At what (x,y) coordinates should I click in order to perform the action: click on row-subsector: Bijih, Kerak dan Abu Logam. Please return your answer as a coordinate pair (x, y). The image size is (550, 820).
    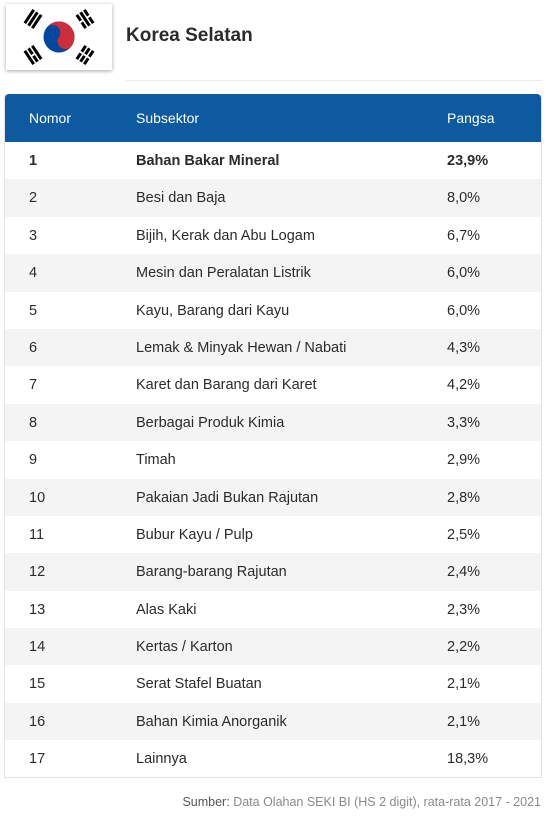
    Looking at the image, I should click on (225, 235).